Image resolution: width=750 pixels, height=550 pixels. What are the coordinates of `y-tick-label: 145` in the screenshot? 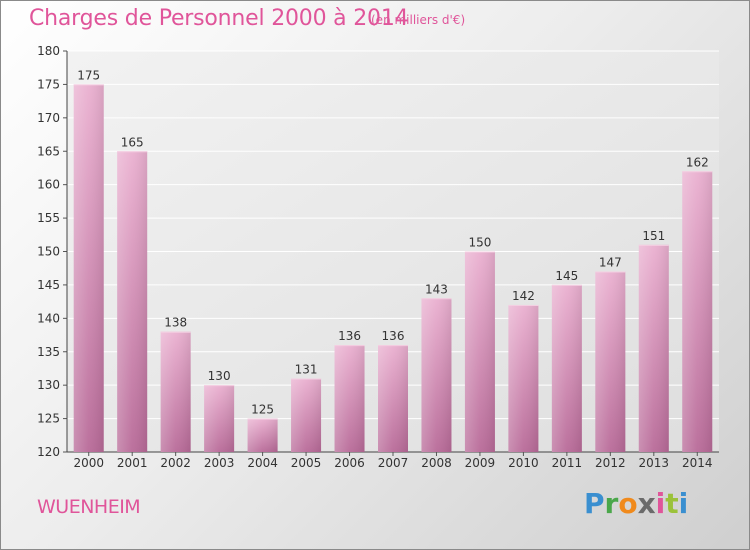 It's located at (48, 285).